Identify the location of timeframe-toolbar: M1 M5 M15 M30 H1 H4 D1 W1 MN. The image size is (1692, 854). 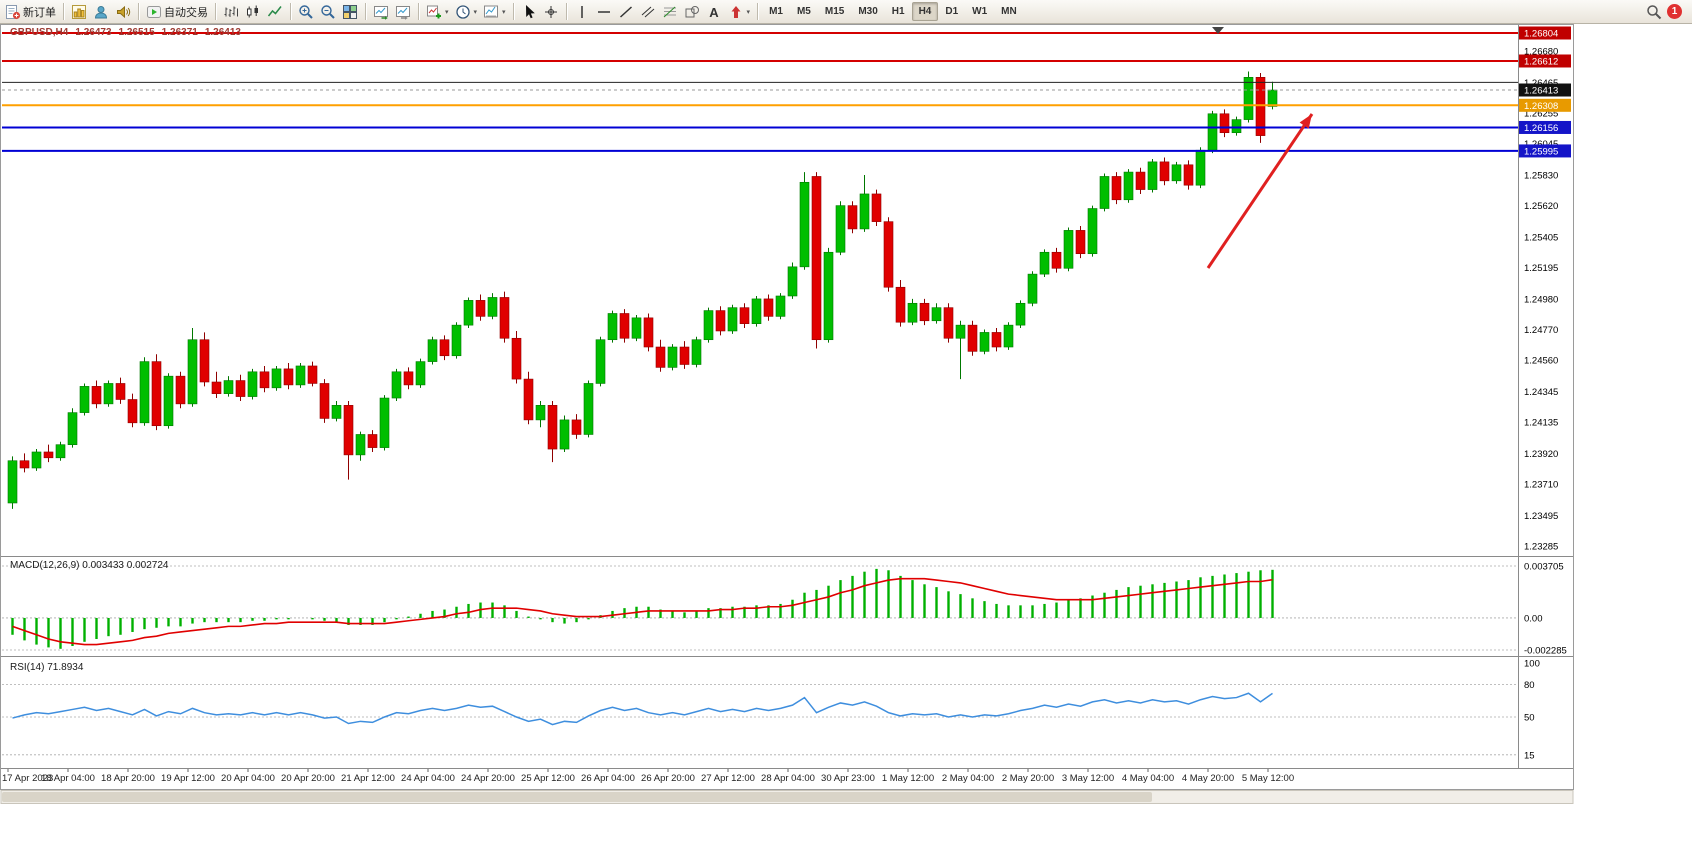
(893, 12).